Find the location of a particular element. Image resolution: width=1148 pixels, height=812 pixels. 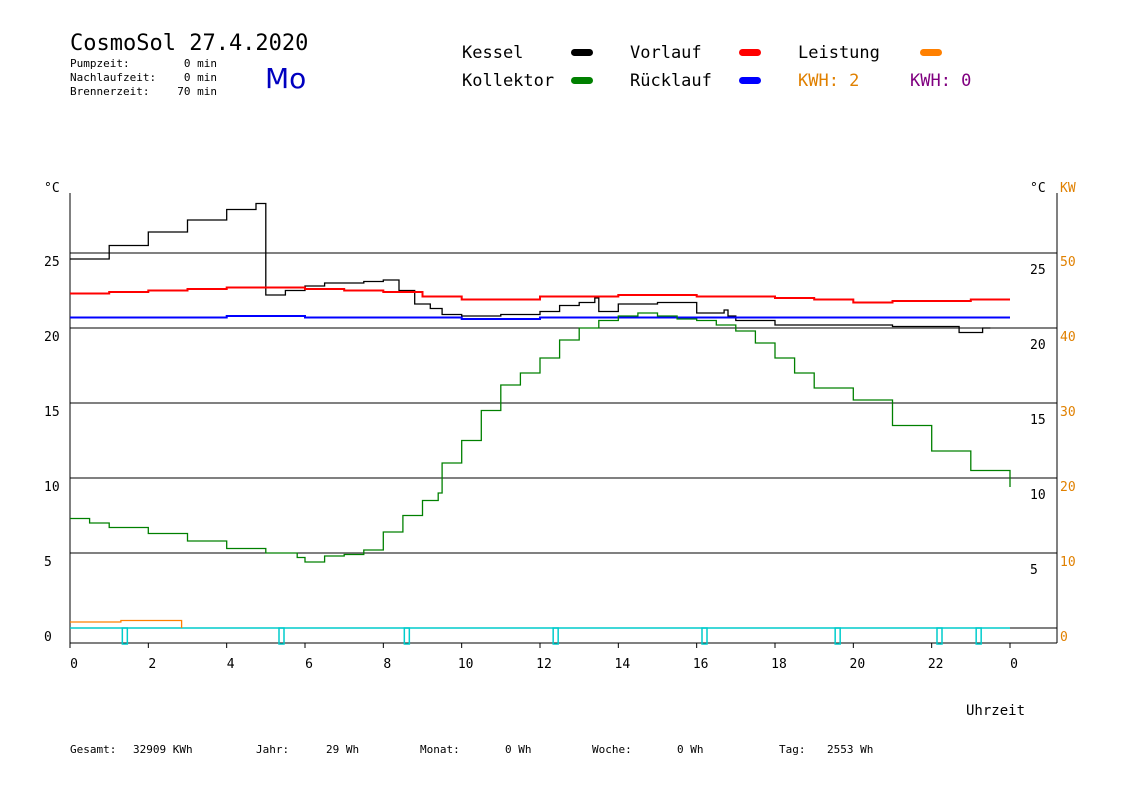

y-right-kw-tick-label: 40 is located at coordinates (1068, 337).